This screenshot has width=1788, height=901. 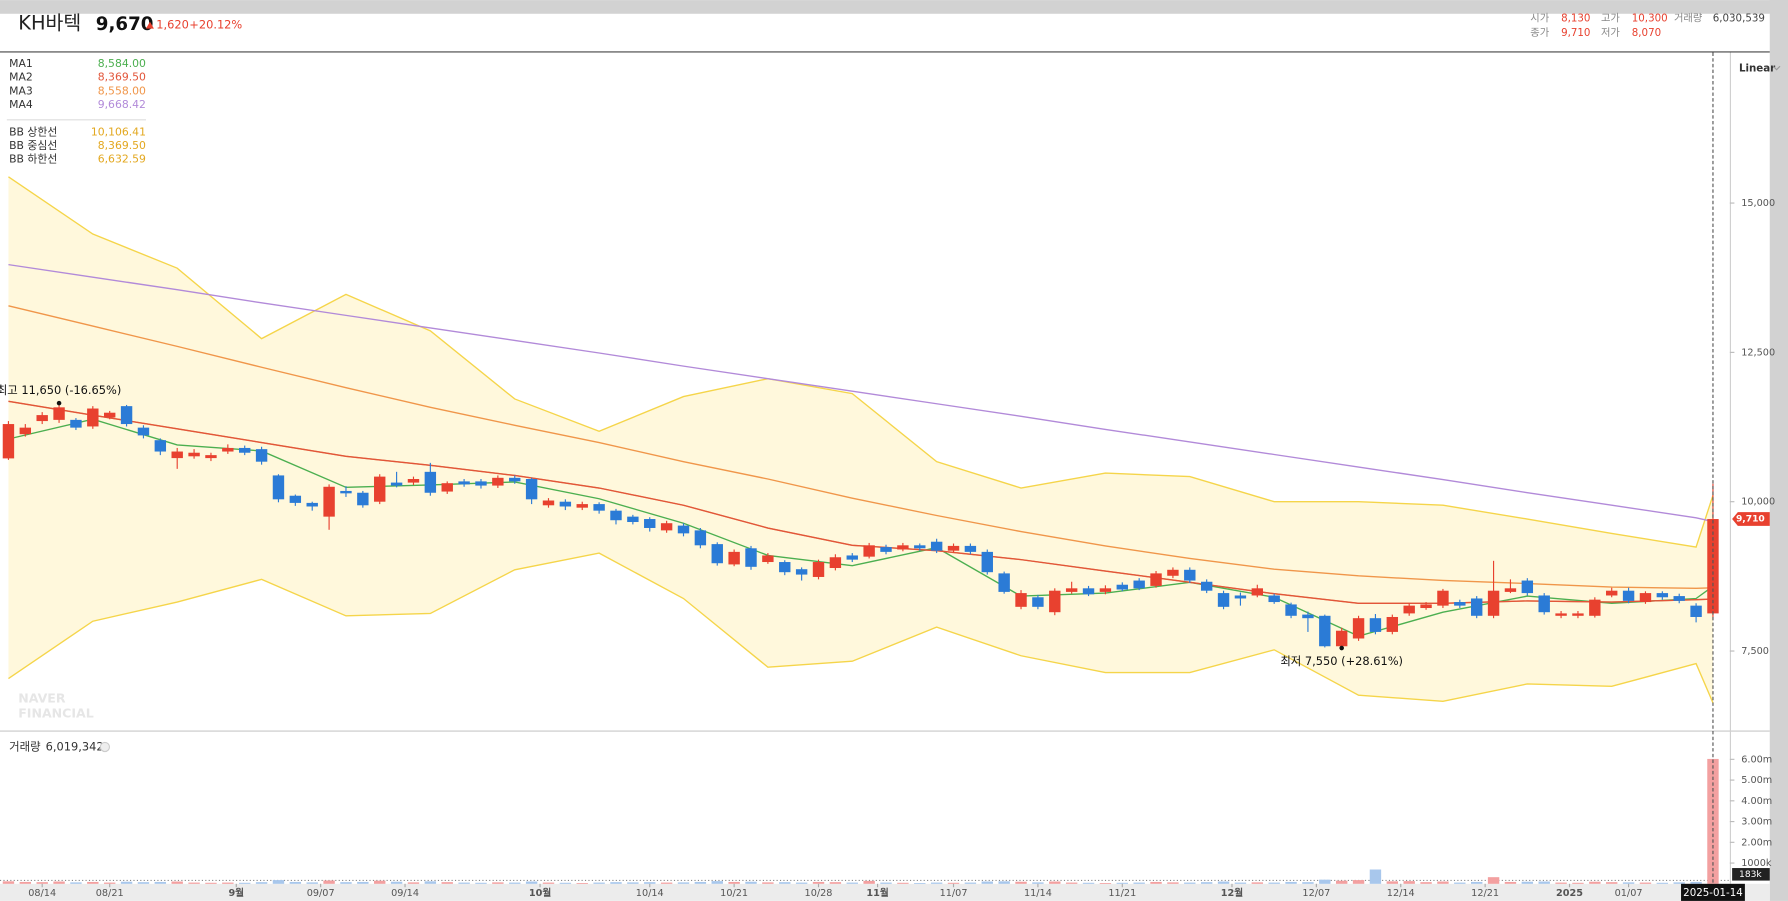 What do you see at coordinates (33, 145) in the screenshot?
I see `legend-name: BB 중심선` at bounding box center [33, 145].